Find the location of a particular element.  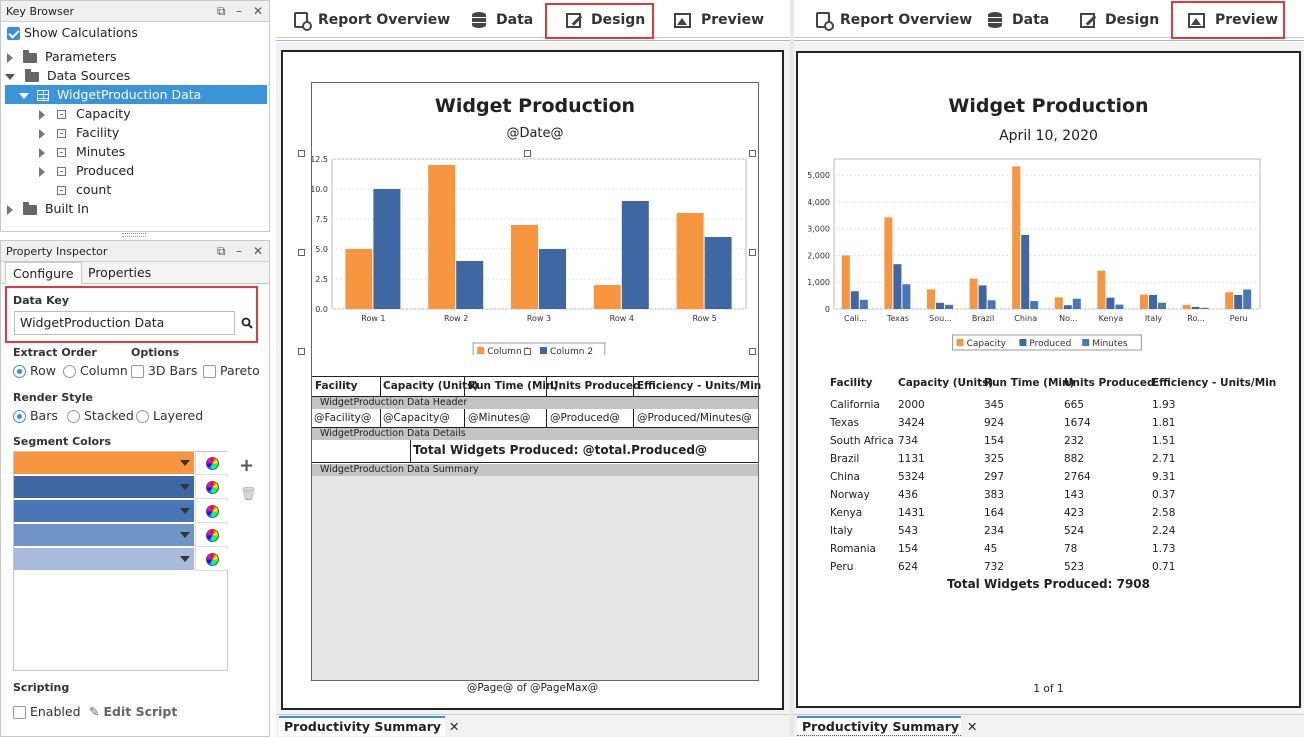

column-header: Run Time (Min) is located at coordinates (1029, 383).